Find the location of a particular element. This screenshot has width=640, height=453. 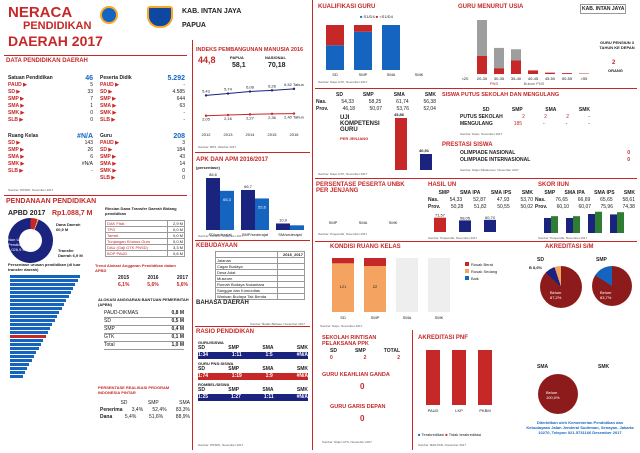

ipm-papua: 58,1 is located at coordinates (239, 65).